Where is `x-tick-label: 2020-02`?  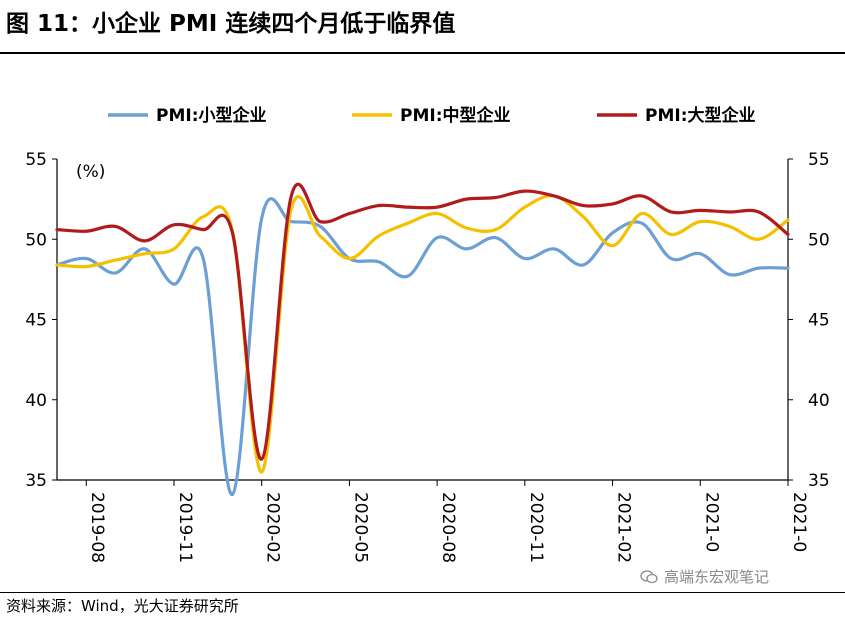
x-tick-label: 2020-02 is located at coordinates (273, 527).